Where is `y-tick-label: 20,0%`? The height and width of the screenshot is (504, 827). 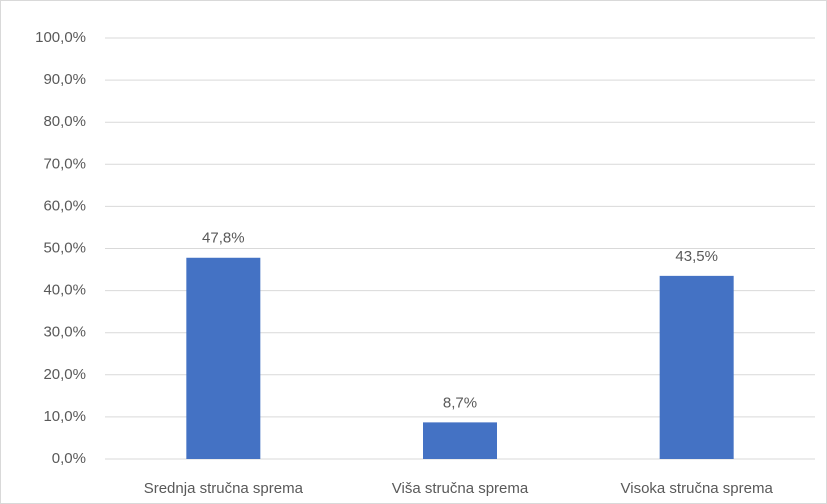
y-tick-label: 20,0% is located at coordinates (64, 374).